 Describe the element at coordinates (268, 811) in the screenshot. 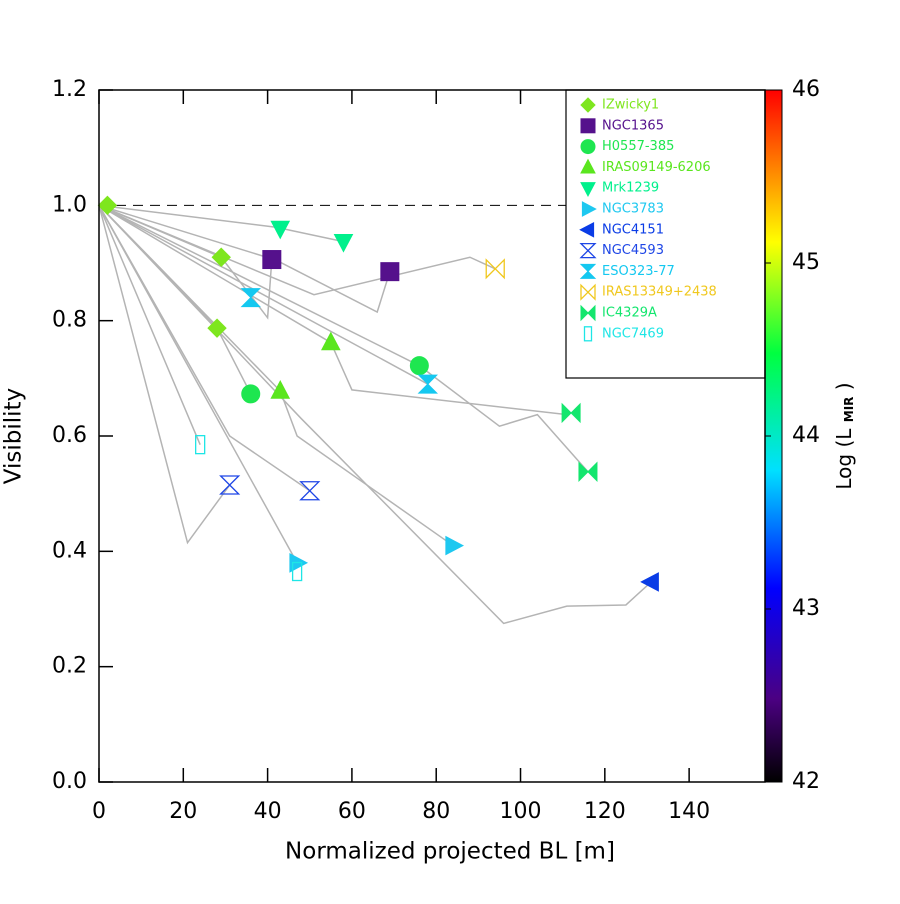

I see `x-tick-label: 40` at that location.